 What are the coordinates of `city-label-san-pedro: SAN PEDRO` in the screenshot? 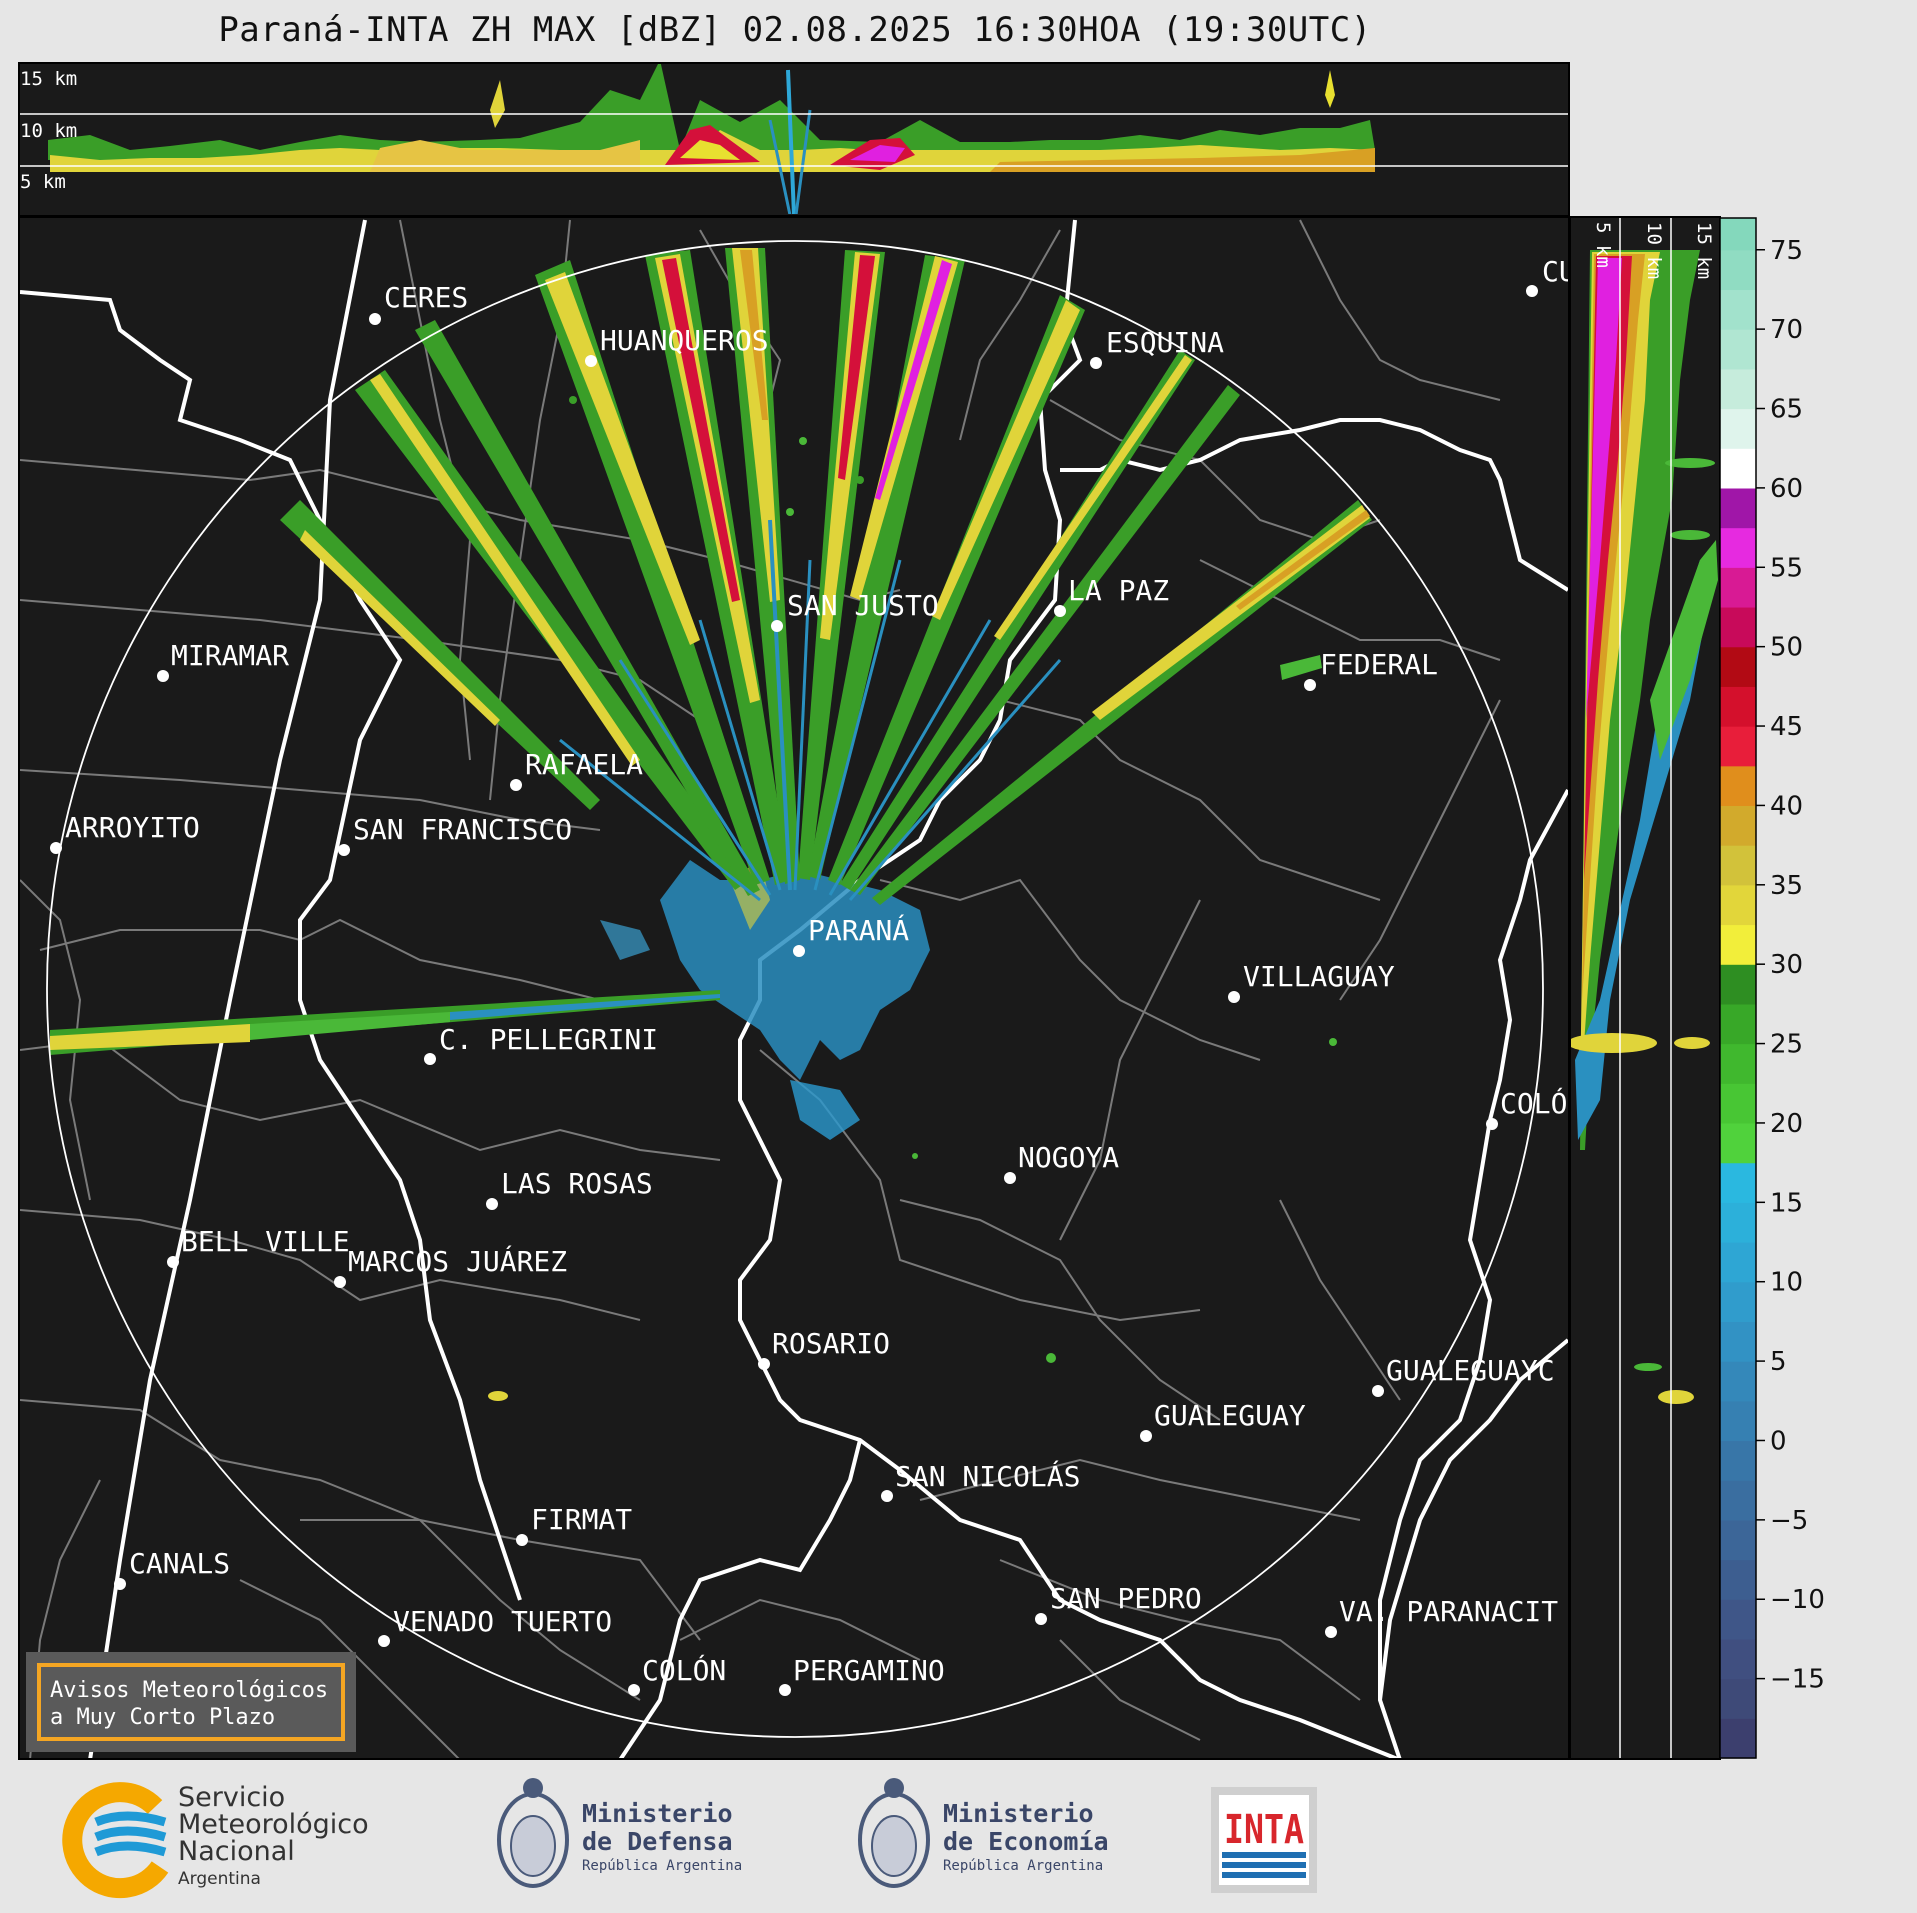 It's located at (1126, 1598).